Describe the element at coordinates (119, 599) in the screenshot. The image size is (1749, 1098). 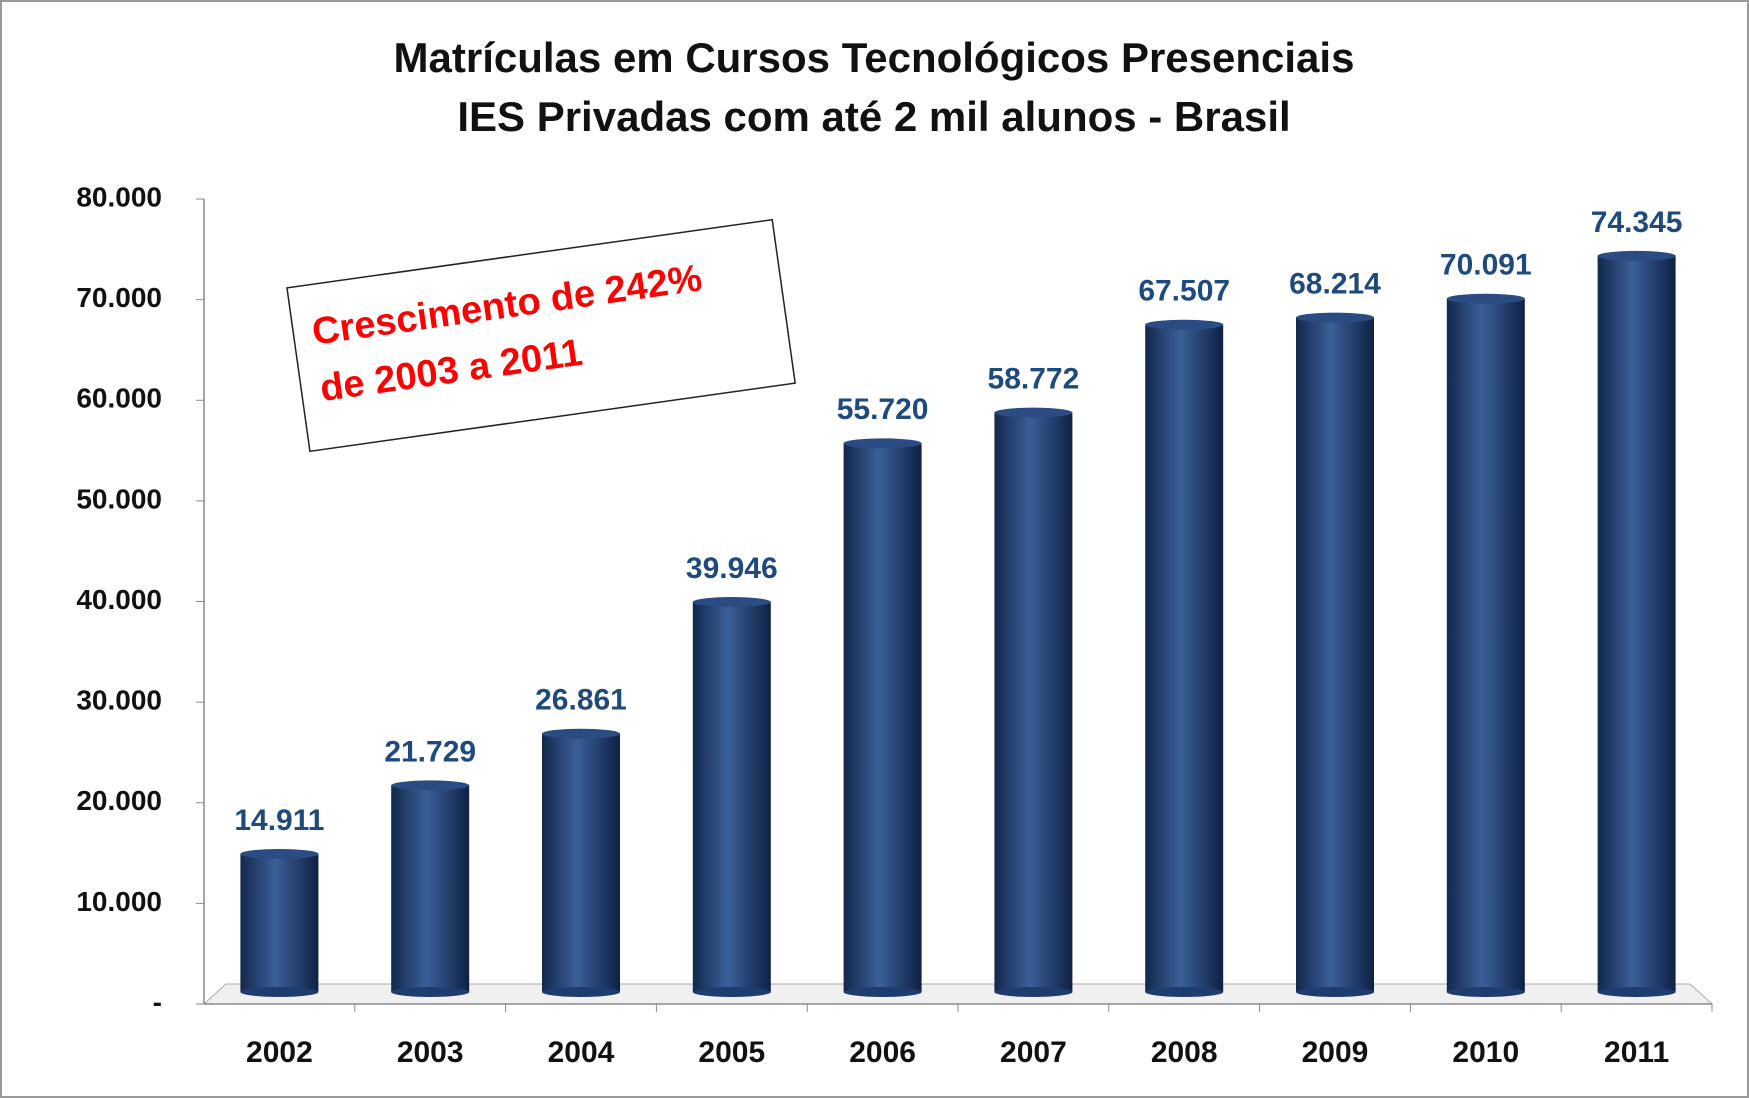
I see `y-tick-label: 40.000` at that location.